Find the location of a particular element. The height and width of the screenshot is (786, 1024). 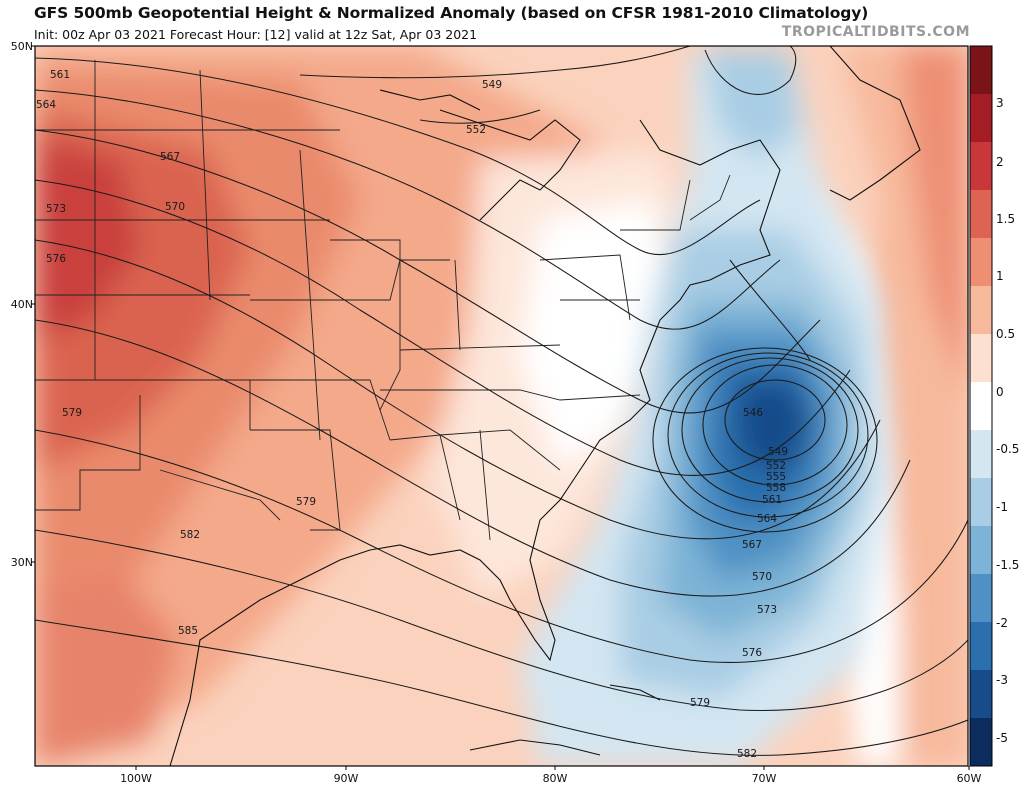

brand-watermark: TROPICALTIDBITS.COM is located at coordinates (875, 32).